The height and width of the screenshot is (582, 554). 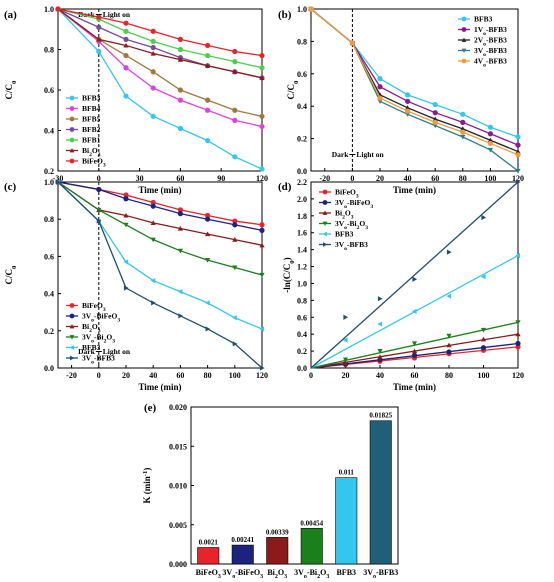 I want to click on text-run: BFB5, so click(x=91, y=119).